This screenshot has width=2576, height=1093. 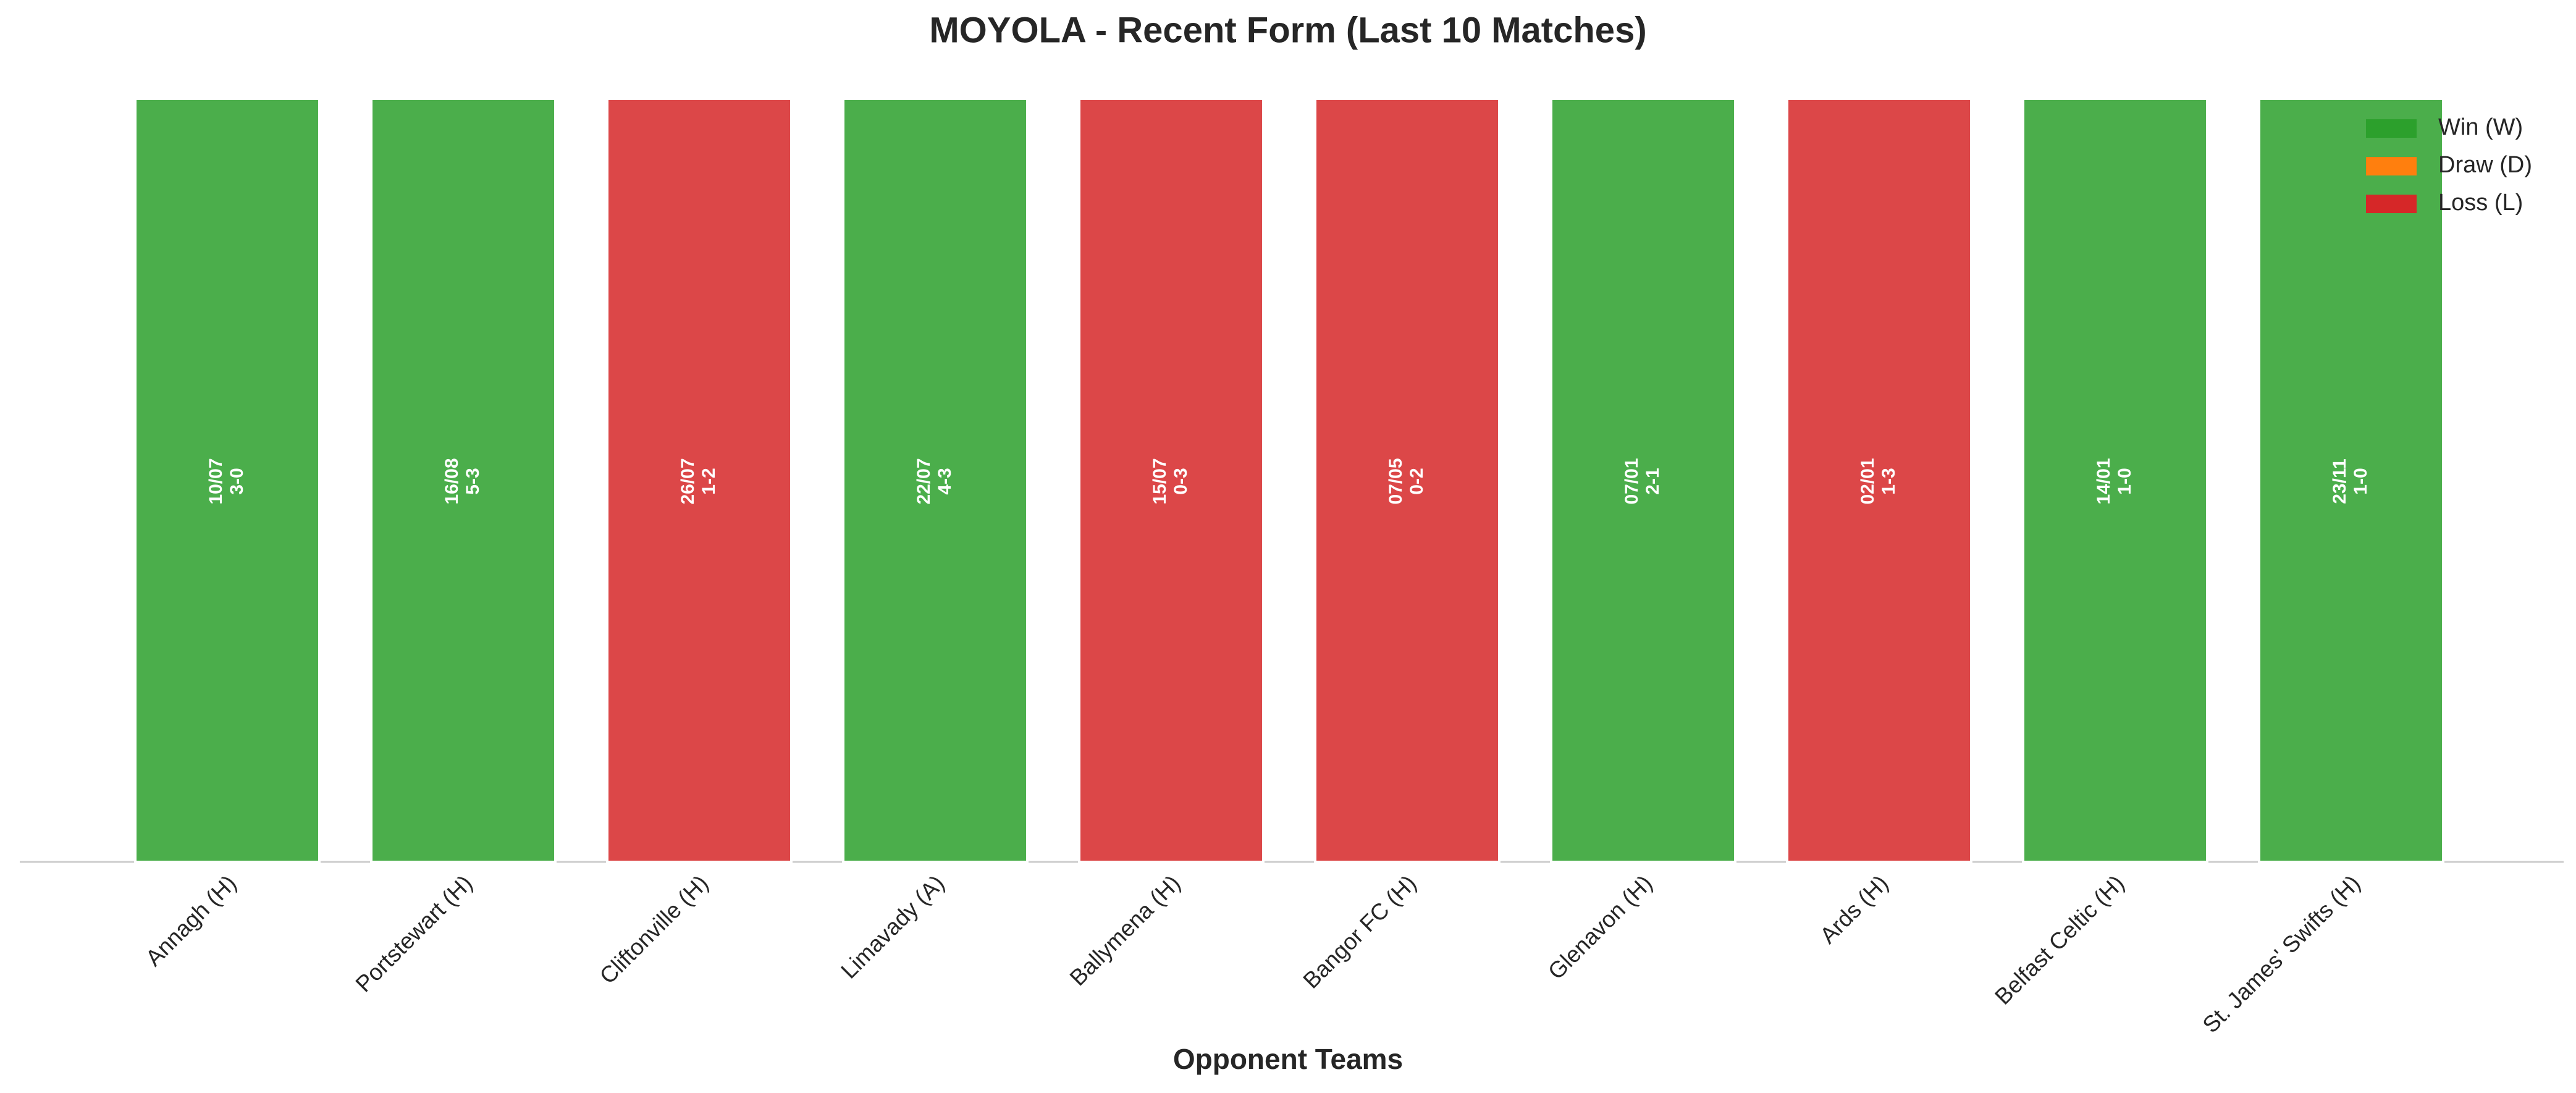 I want to click on bar-date-label: 10/07, so click(x=216, y=481).